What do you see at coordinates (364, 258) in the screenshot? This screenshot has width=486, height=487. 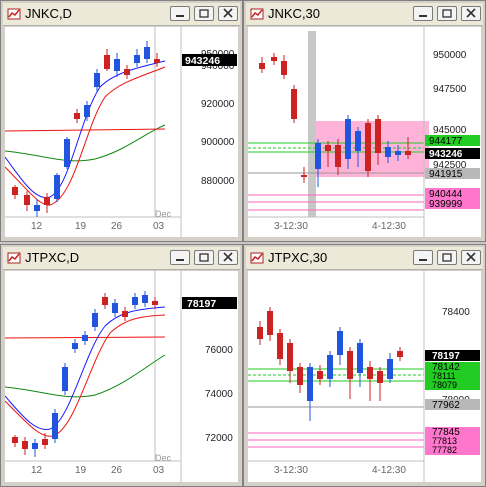 I see `title-bar: JTPXC,30` at bounding box center [364, 258].